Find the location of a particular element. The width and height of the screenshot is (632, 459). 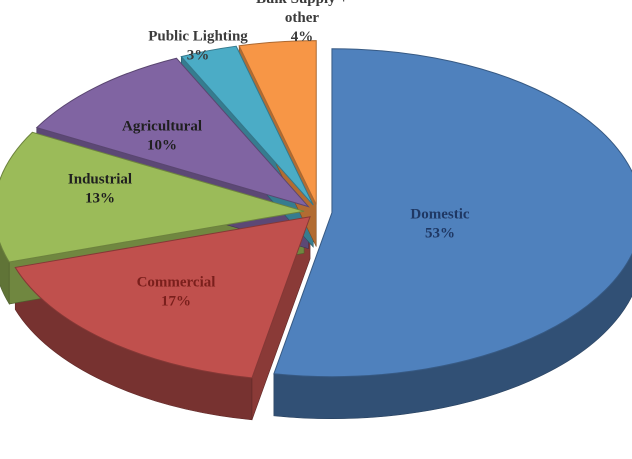

slice-name-bulk-supply-other: Bulk Supply + is located at coordinates (302, 3).